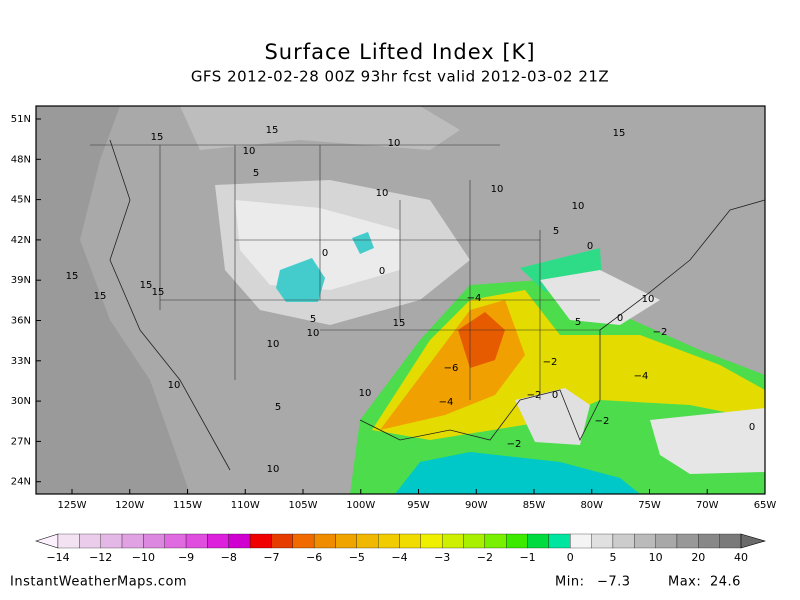  What do you see at coordinates (753, 541) in the screenshot?
I see `colorbar-right-end` at bounding box center [753, 541].